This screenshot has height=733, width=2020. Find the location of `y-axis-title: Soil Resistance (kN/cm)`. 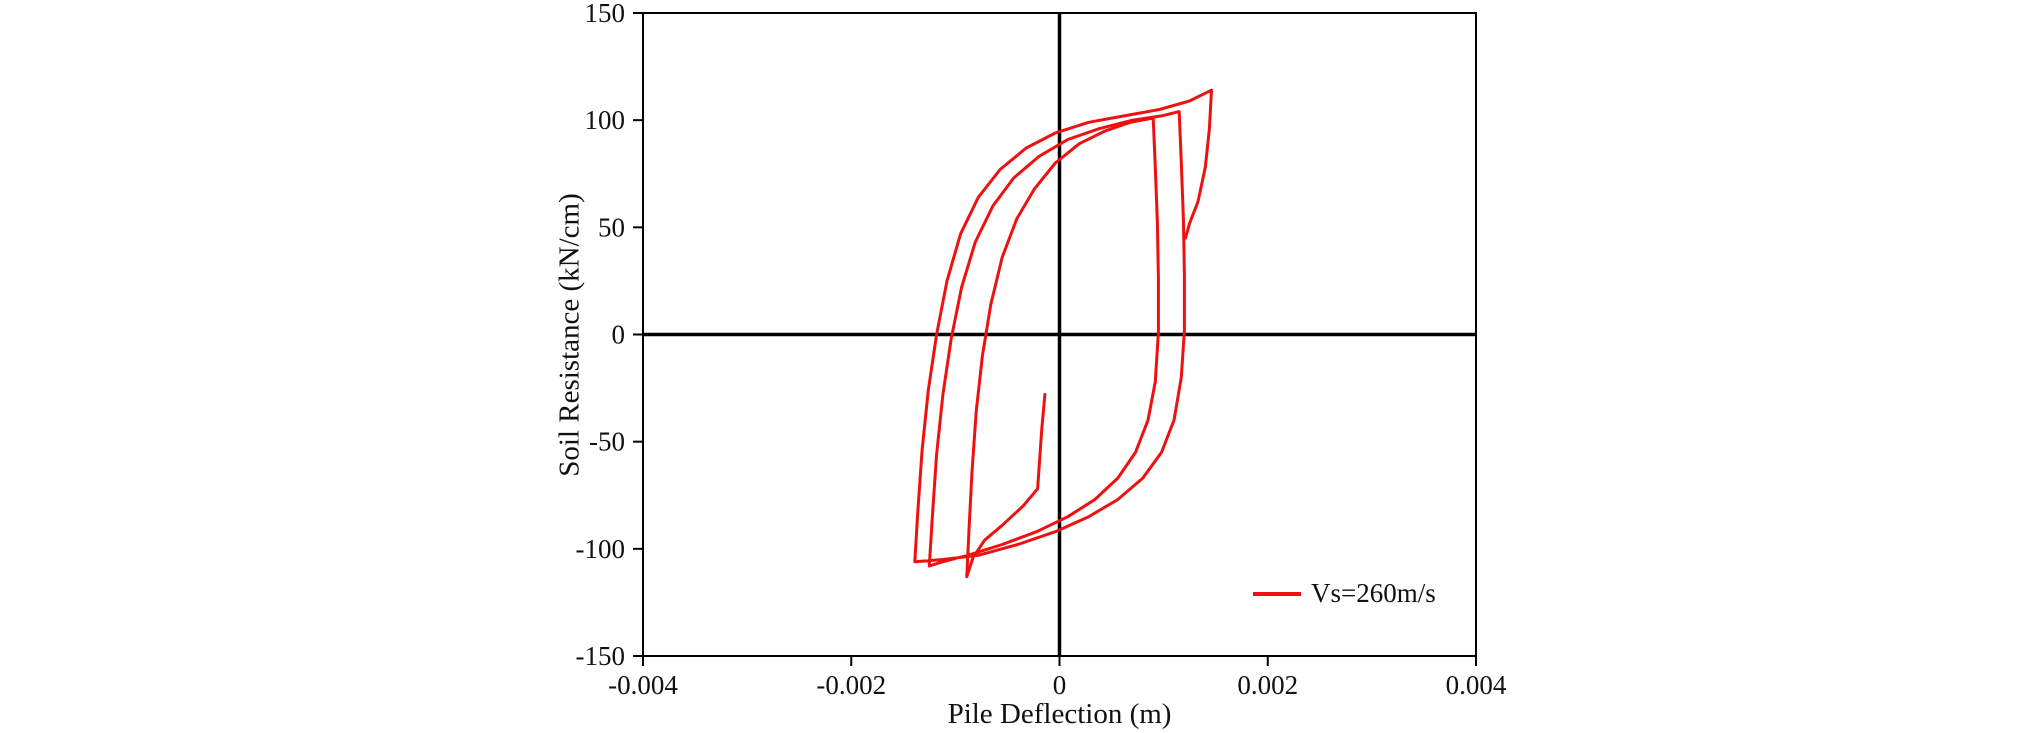

y-axis-title: Soil Resistance (kN/cm) is located at coordinates (569, 335).